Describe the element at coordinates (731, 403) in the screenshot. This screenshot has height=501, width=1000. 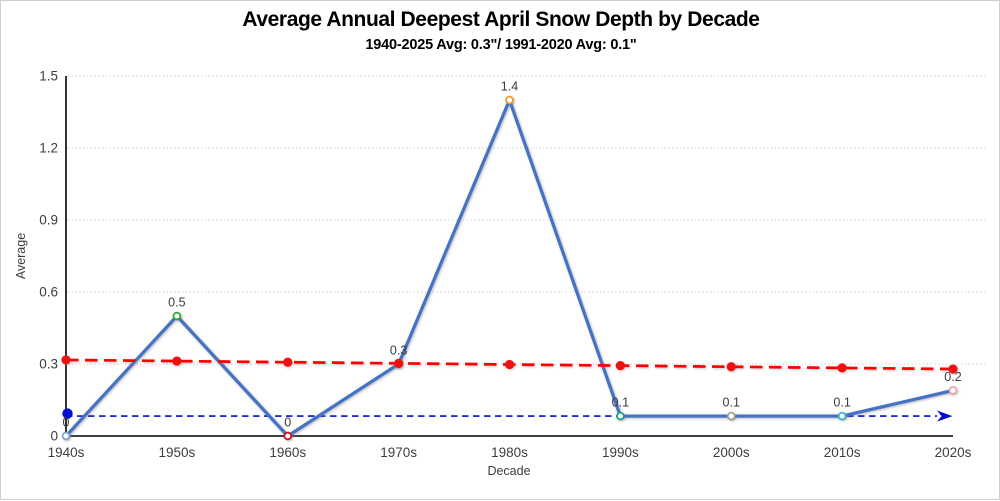
I see `data-label-2000s: 0.1` at that location.